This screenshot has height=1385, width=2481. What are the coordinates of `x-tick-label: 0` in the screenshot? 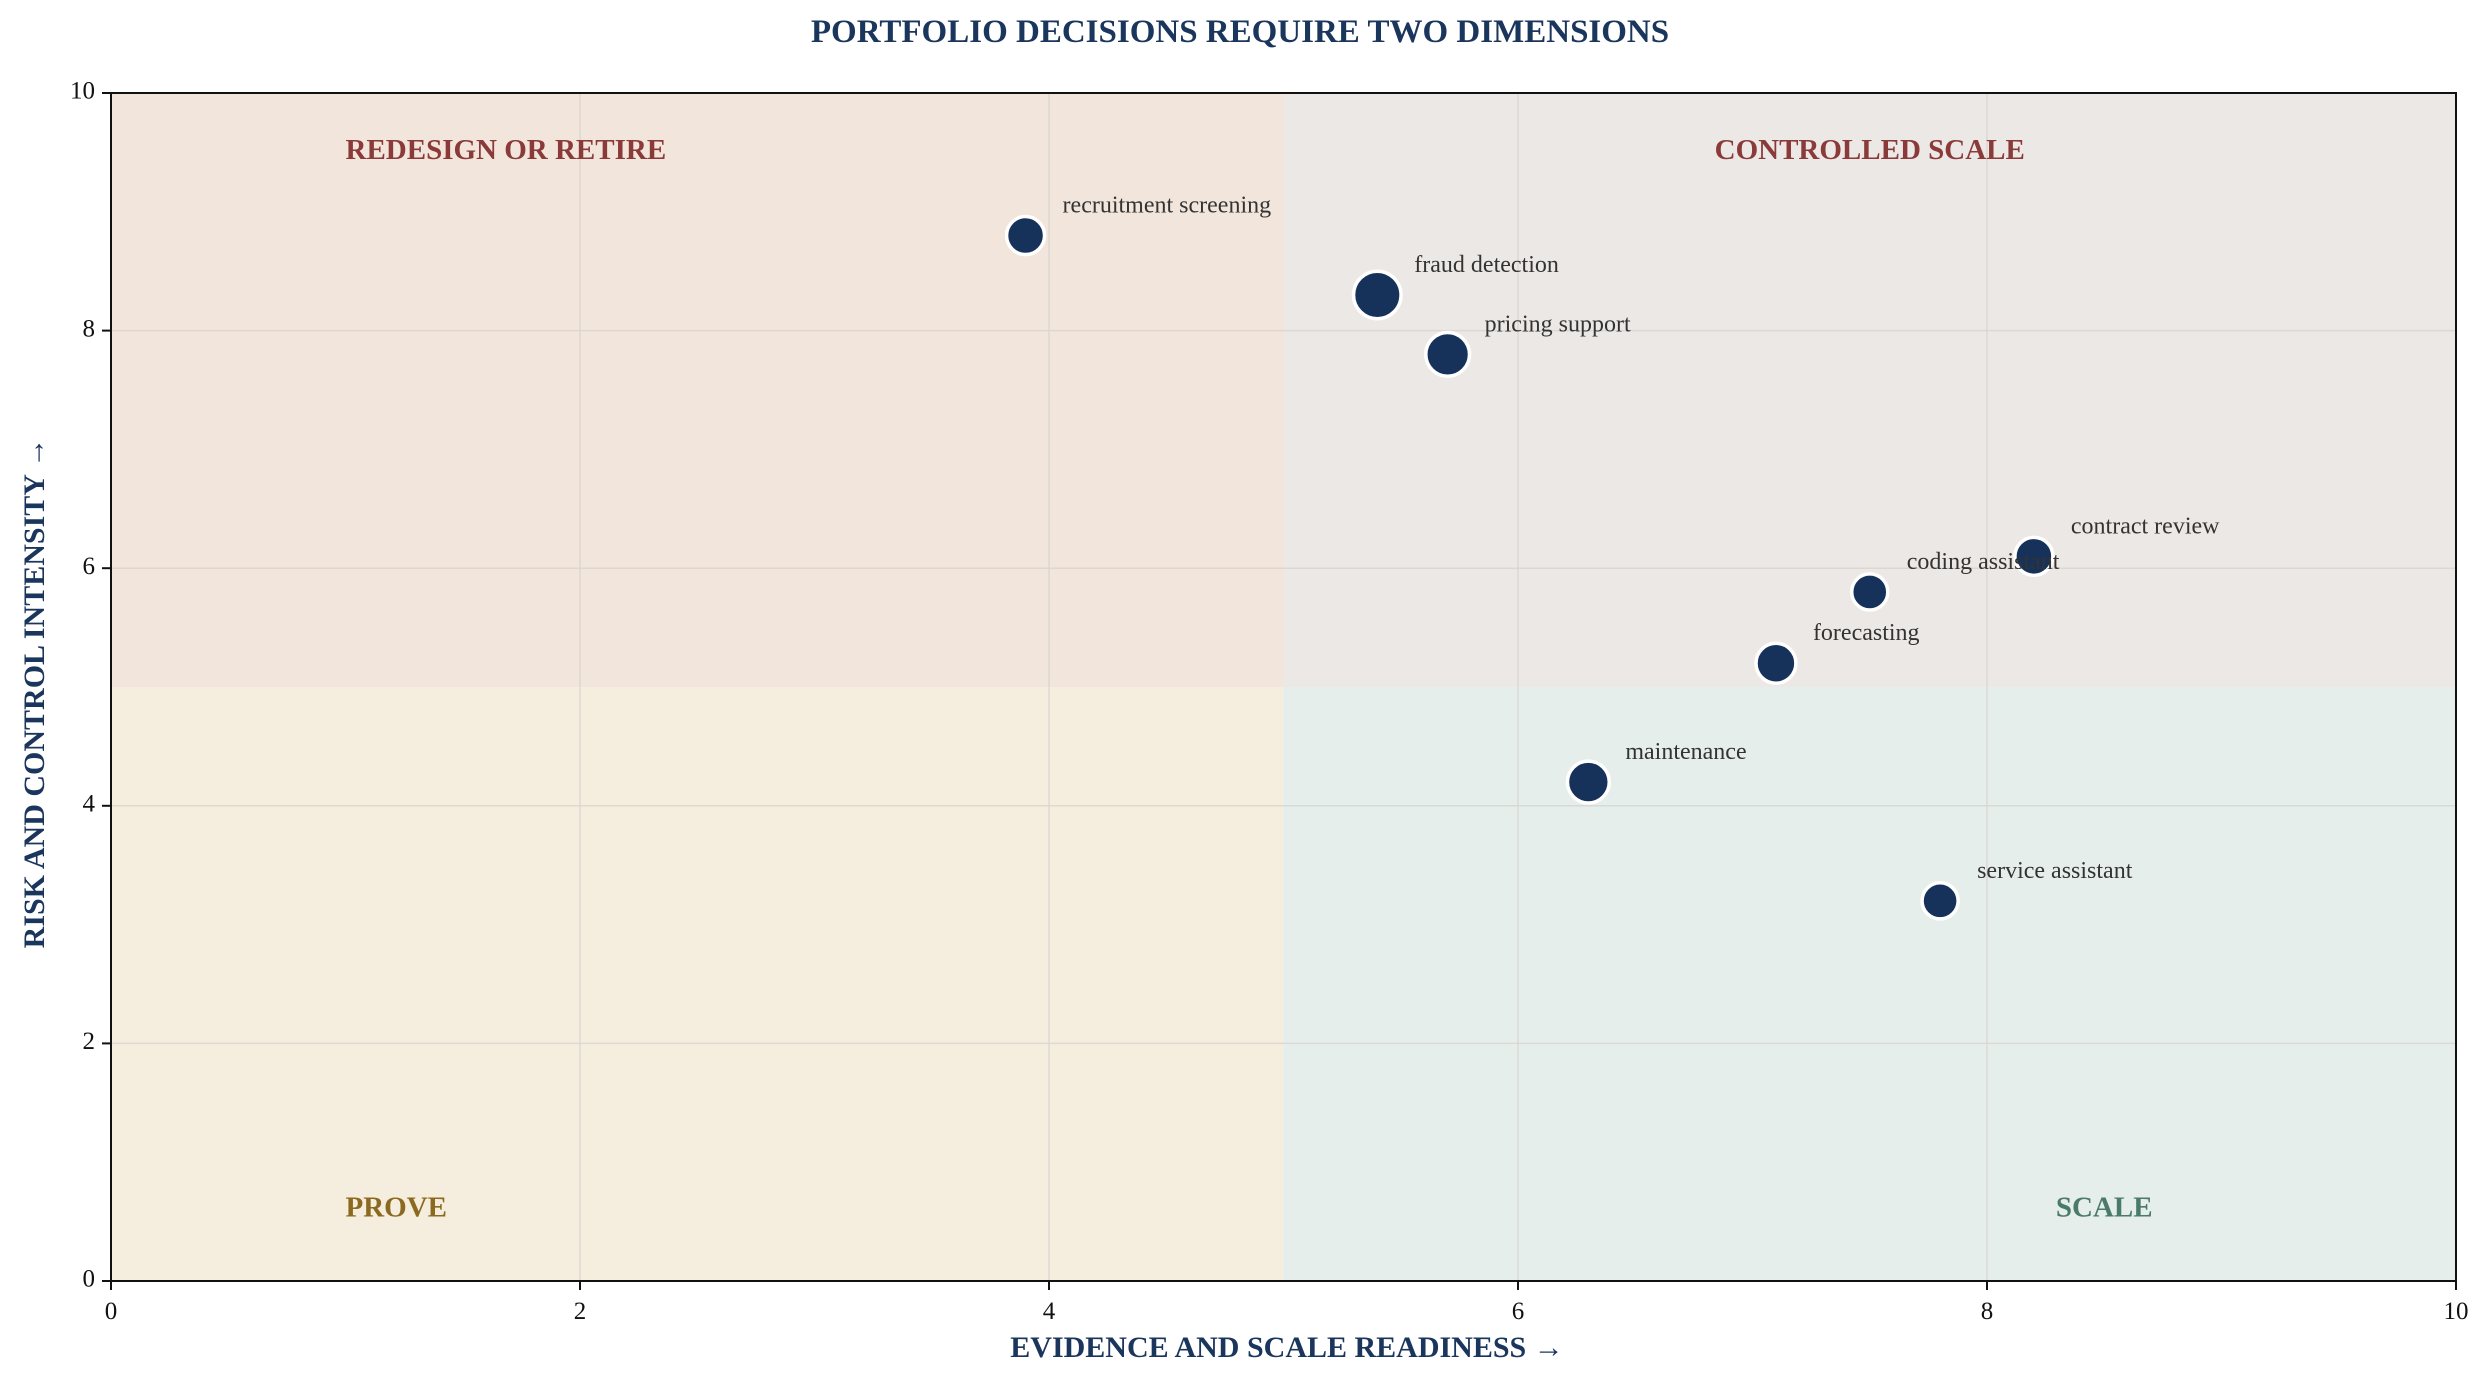 It's located at (111, 1311).